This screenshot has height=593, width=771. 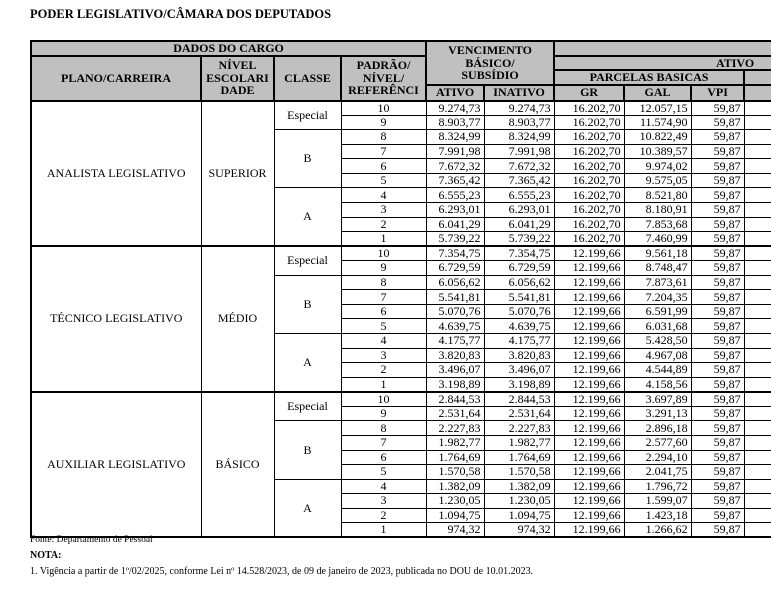 I want to click on table-row: 6 7.672,32 7.672,32 16.202,70 9.974,02 59,87, so click(x=401, y=166).